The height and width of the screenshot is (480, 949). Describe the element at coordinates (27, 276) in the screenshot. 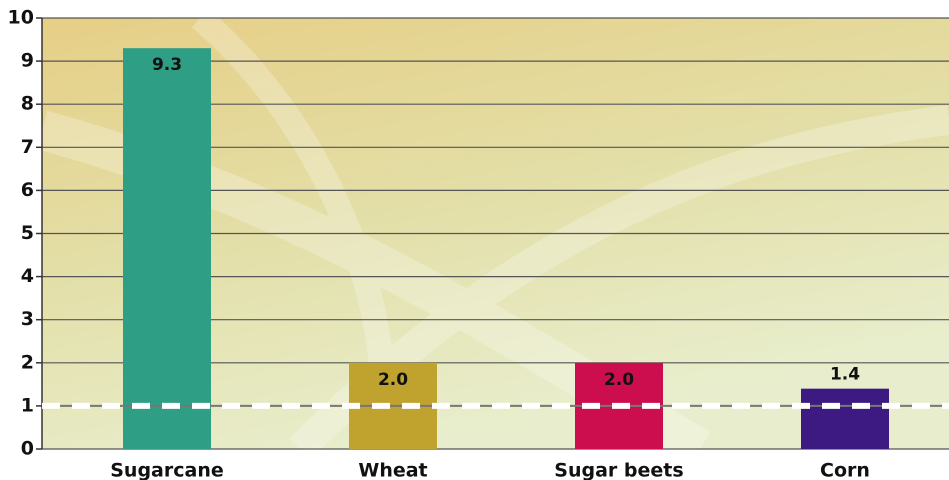

I see `y-tick-label: 4` at that location.